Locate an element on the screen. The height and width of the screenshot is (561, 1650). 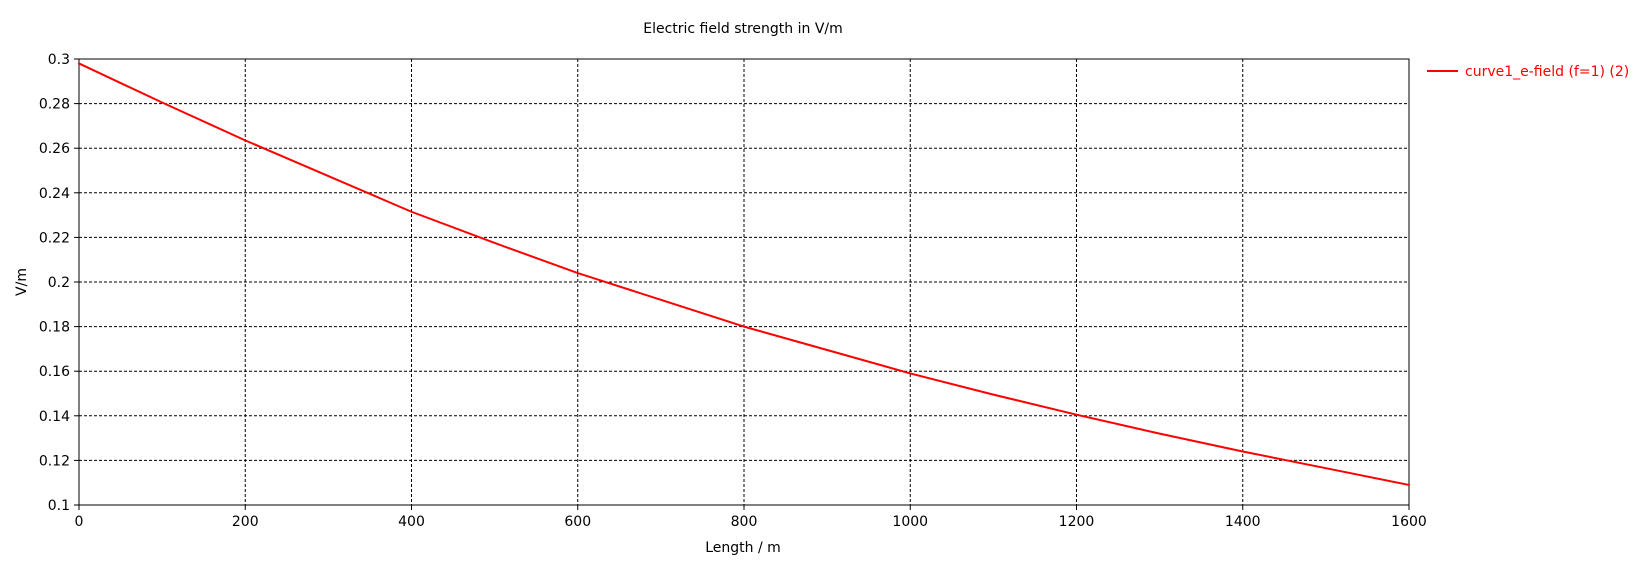
x-tick-label: 600 is located at coordinates (577, 522).